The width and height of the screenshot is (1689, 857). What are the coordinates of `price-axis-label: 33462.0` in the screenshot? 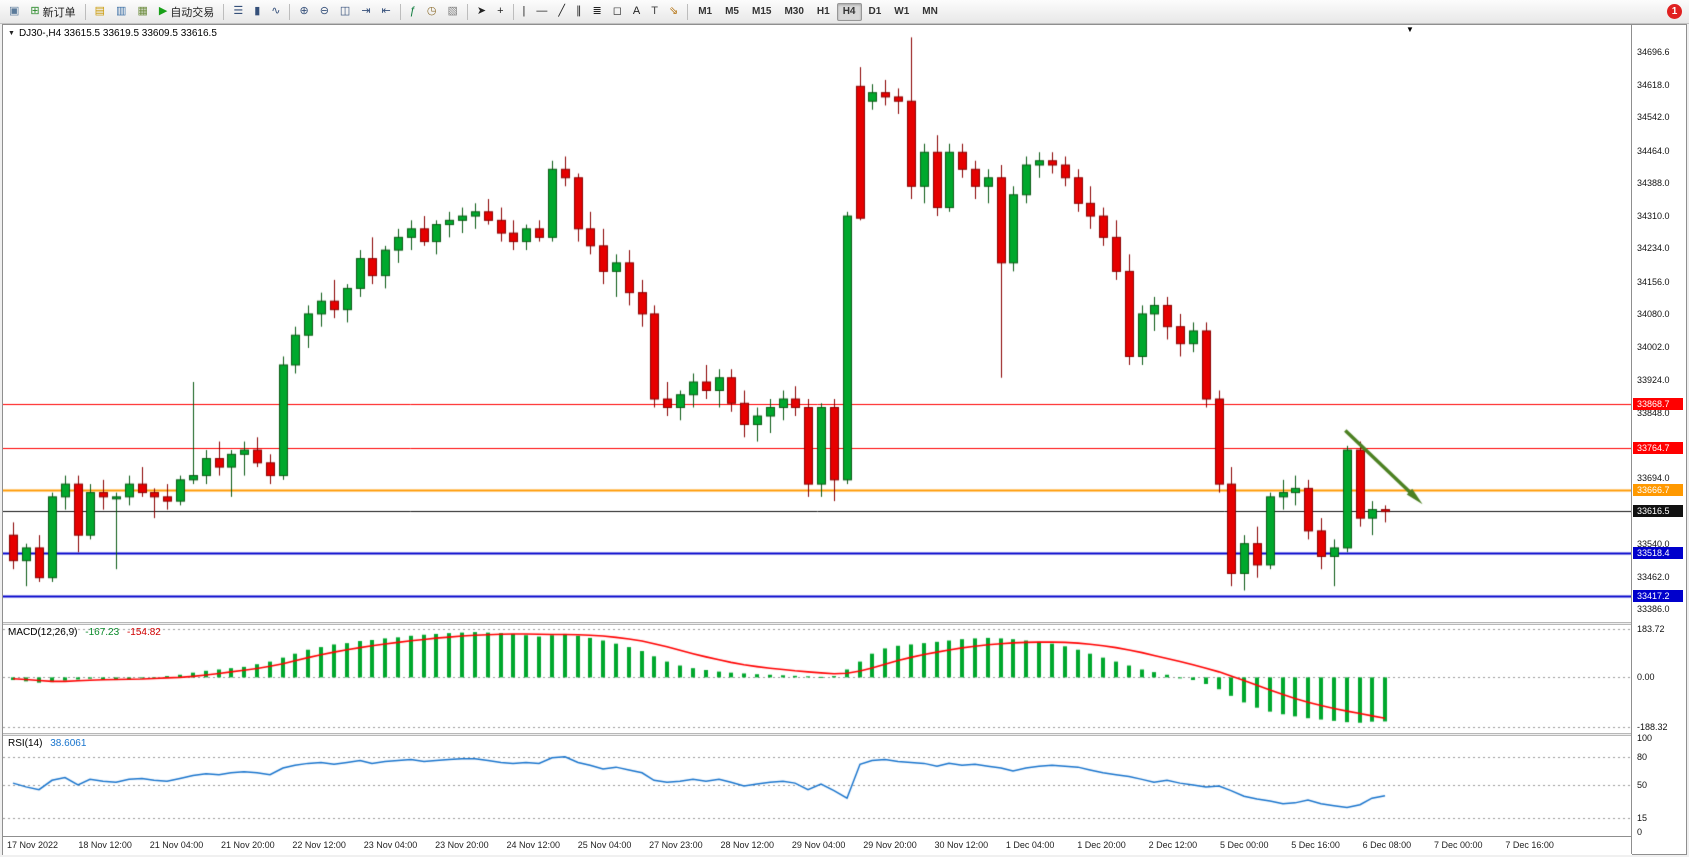 It's located at (1653, 576).